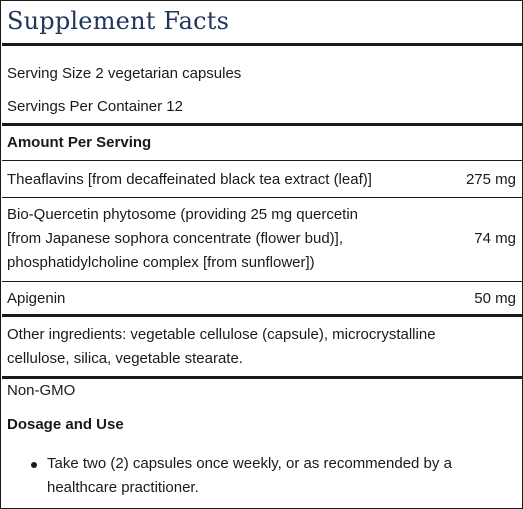  Describe the element at coordinates (495, 298) in the screenshot. I see `ingredient-amount: 50 mg` at that location.